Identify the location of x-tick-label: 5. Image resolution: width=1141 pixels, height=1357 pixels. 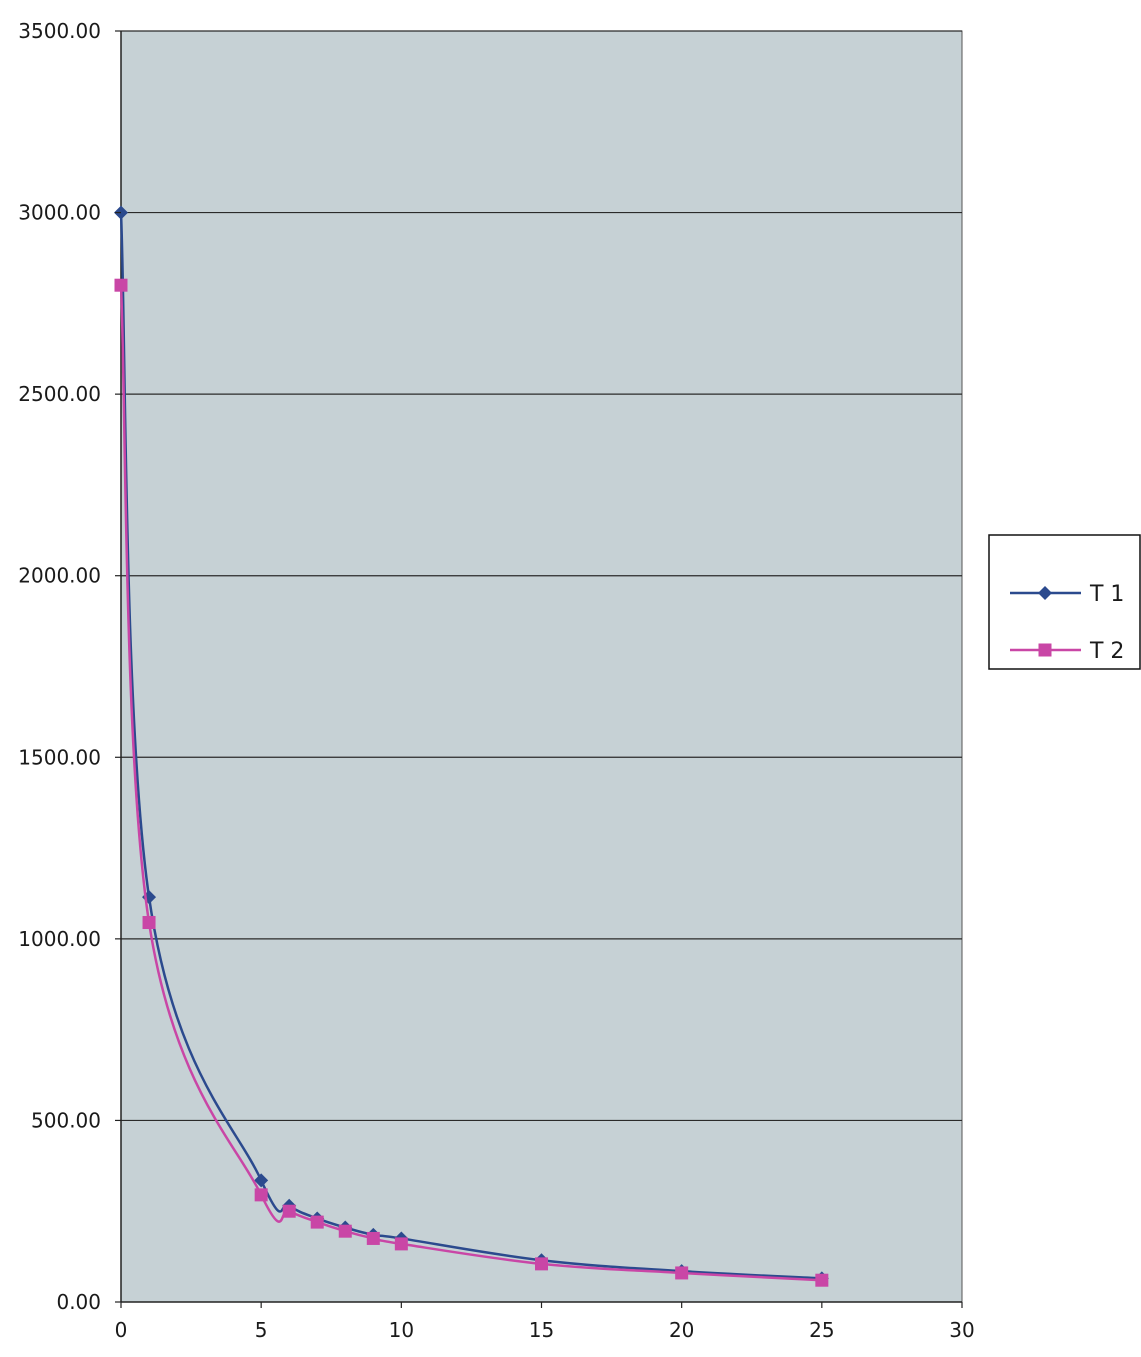
(261, 1330).